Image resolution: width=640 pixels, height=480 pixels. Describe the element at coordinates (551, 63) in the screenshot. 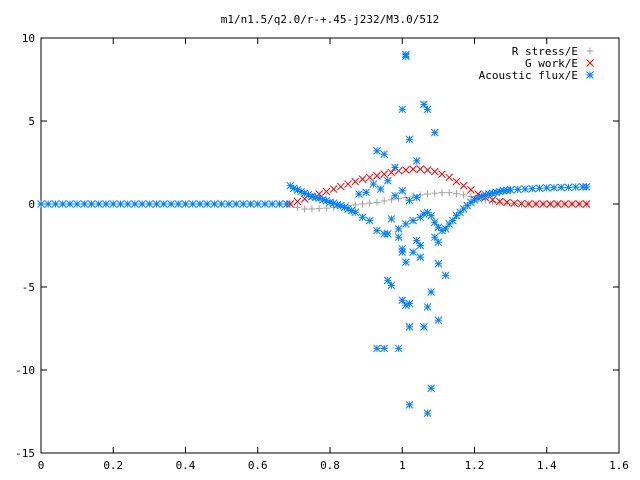

I see `legend-label: G work/E` at that location.